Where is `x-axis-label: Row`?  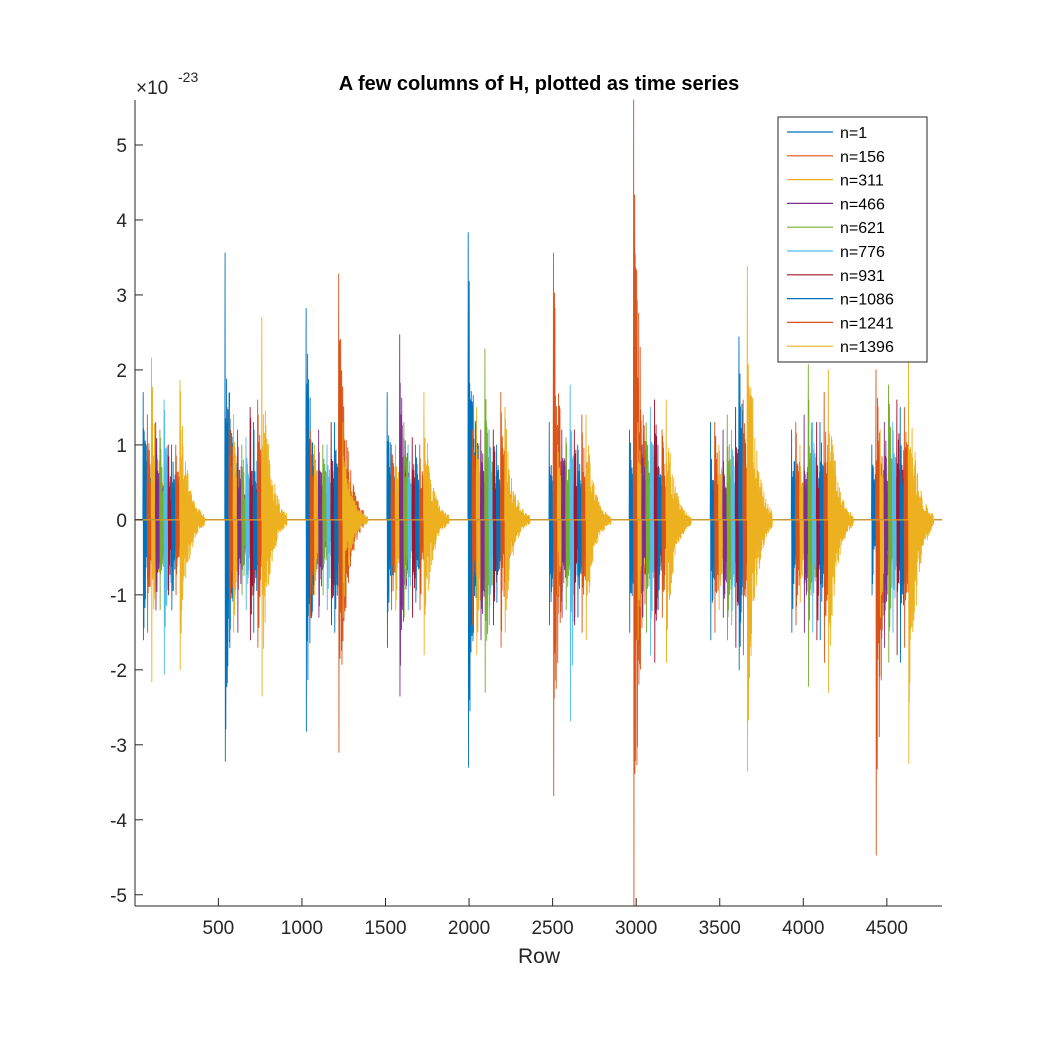 x-axis-label: Row is located at coordinates (539, 956).